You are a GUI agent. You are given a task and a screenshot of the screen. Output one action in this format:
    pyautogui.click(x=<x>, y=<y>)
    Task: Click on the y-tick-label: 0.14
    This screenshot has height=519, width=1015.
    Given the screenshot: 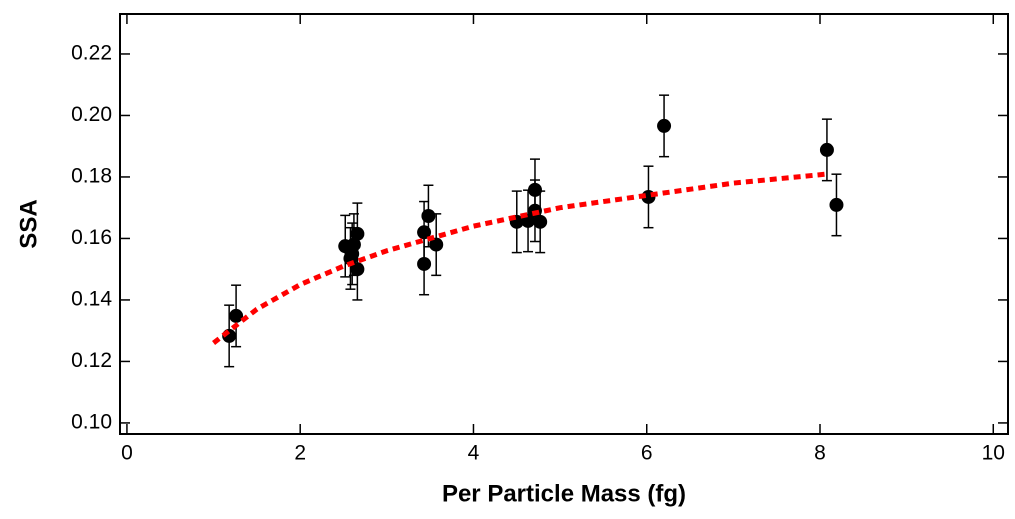 What is the action you would take?
    pyautogui.click(x=91, y=298)
    